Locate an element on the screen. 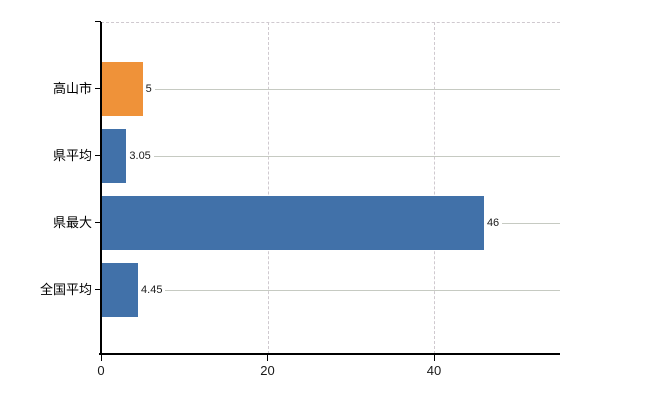 Image resolution: width=650 pixels, height=400 pixels. bar-row: 5 is located at coordinates (330, 89).